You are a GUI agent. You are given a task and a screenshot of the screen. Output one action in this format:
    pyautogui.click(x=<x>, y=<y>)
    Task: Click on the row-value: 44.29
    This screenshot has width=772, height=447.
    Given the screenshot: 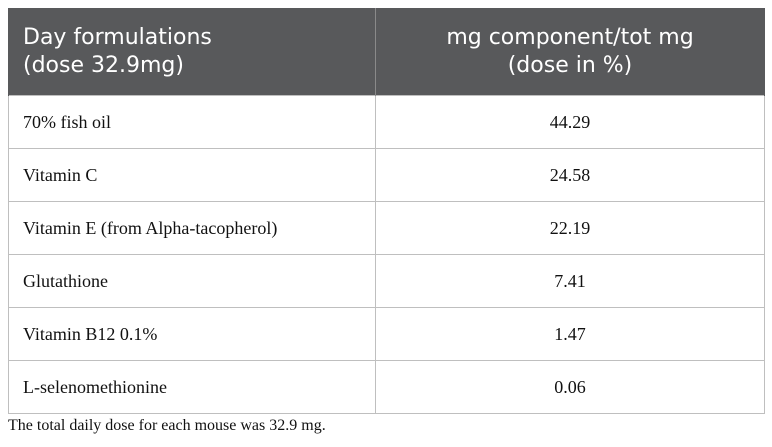 What is the action you would take?
    pyautogui.click(x=570, y=122)
    